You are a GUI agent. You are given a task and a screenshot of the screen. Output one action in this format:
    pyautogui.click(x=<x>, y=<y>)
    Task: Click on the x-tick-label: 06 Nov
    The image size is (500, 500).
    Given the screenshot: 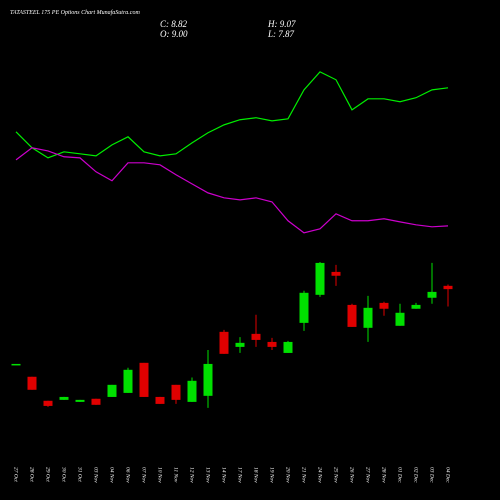 What is the action you would take?
    pyautogui.click(x=128, y=475)
    